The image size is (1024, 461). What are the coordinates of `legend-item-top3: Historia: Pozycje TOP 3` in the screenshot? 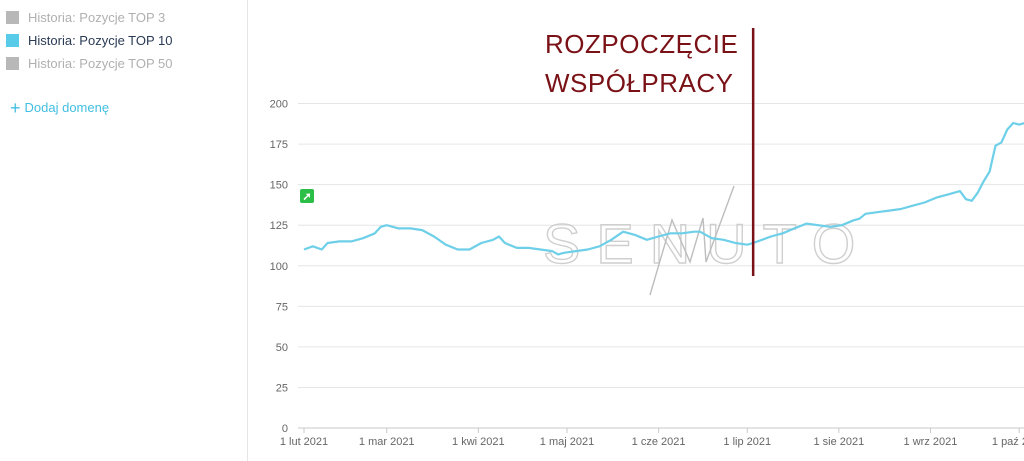 It's located at (85, 17).